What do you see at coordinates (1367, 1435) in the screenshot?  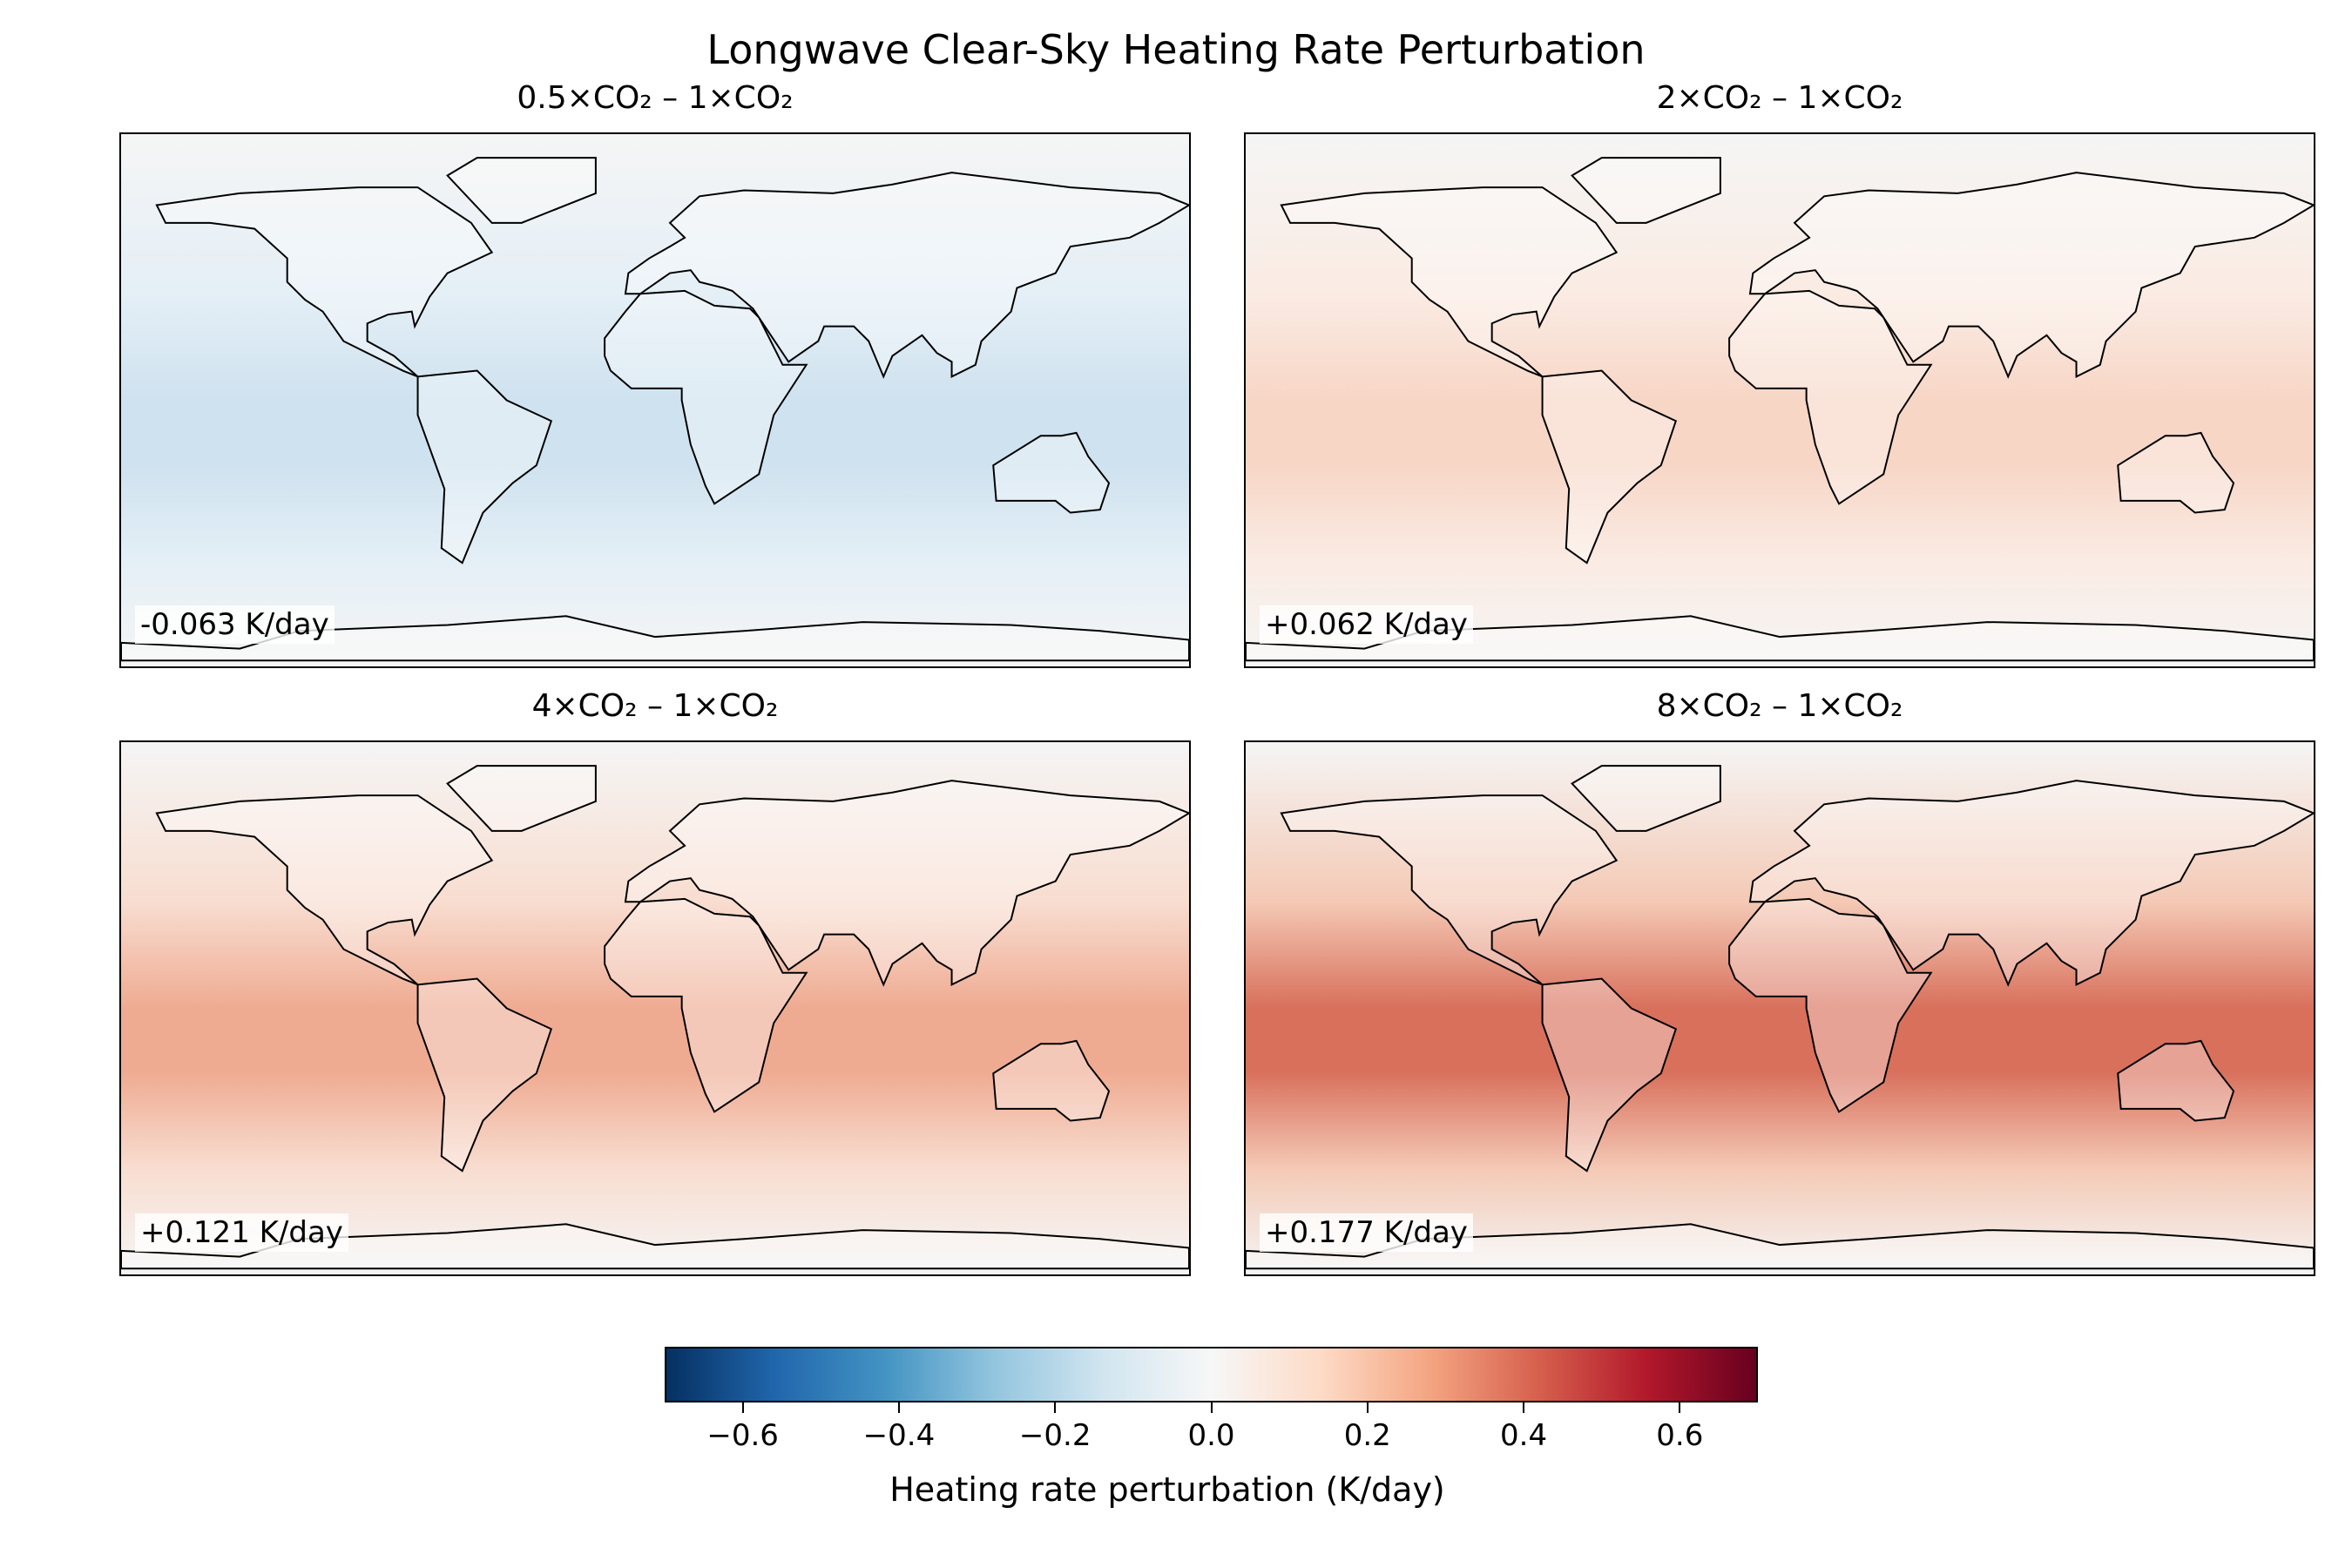 I see `colorbar-tick-label: 0.2` at bounding box center [1367, 1435].